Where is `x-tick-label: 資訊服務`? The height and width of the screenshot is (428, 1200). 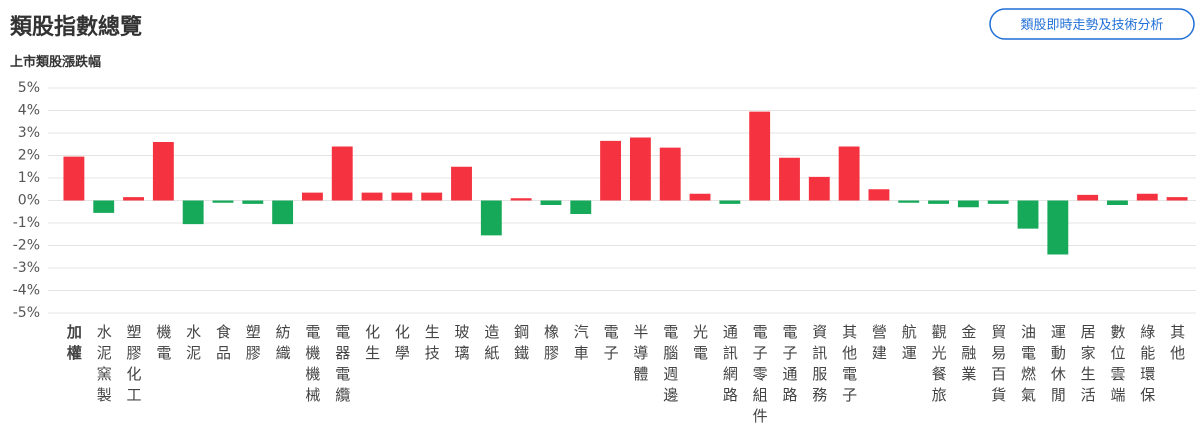 x-tick-label: 資訊服務 is located at coordinates (819, 366).